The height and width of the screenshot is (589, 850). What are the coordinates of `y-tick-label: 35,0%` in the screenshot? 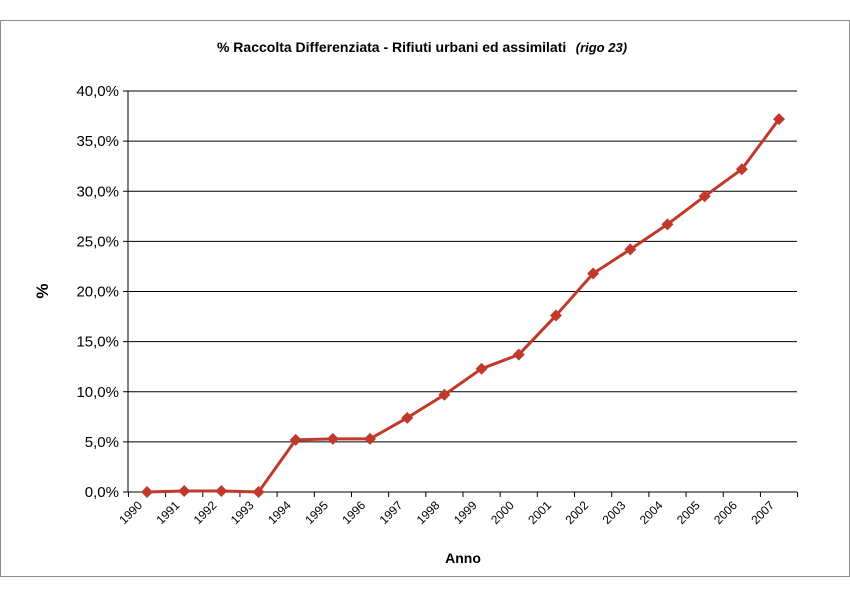 It's located at (97, 141).